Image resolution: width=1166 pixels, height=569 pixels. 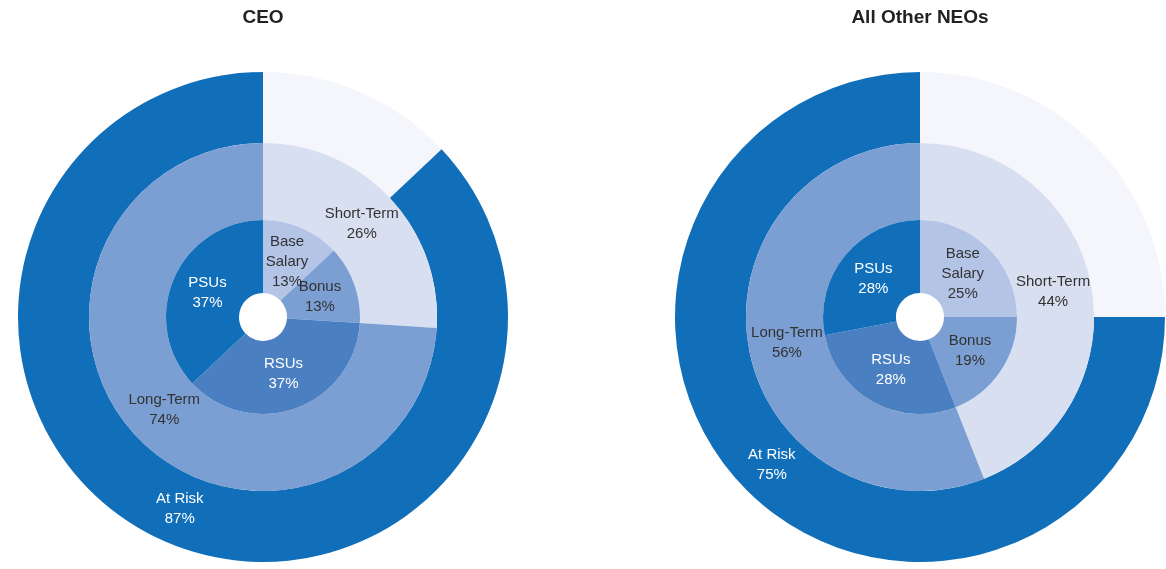 I want to click on data-label: 56%, so click(x=786, y=351).